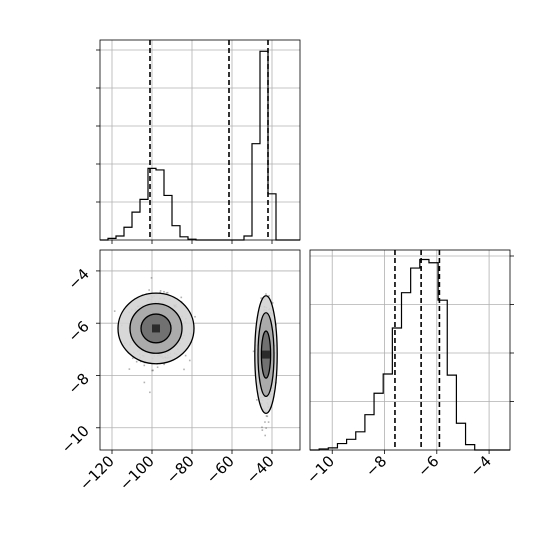 This screenshot has height=550, width=550. What do you see at coordinates (78, 279) in the screenshot?
I see `y-tick-label: −4` at bounding box center [78, 279].